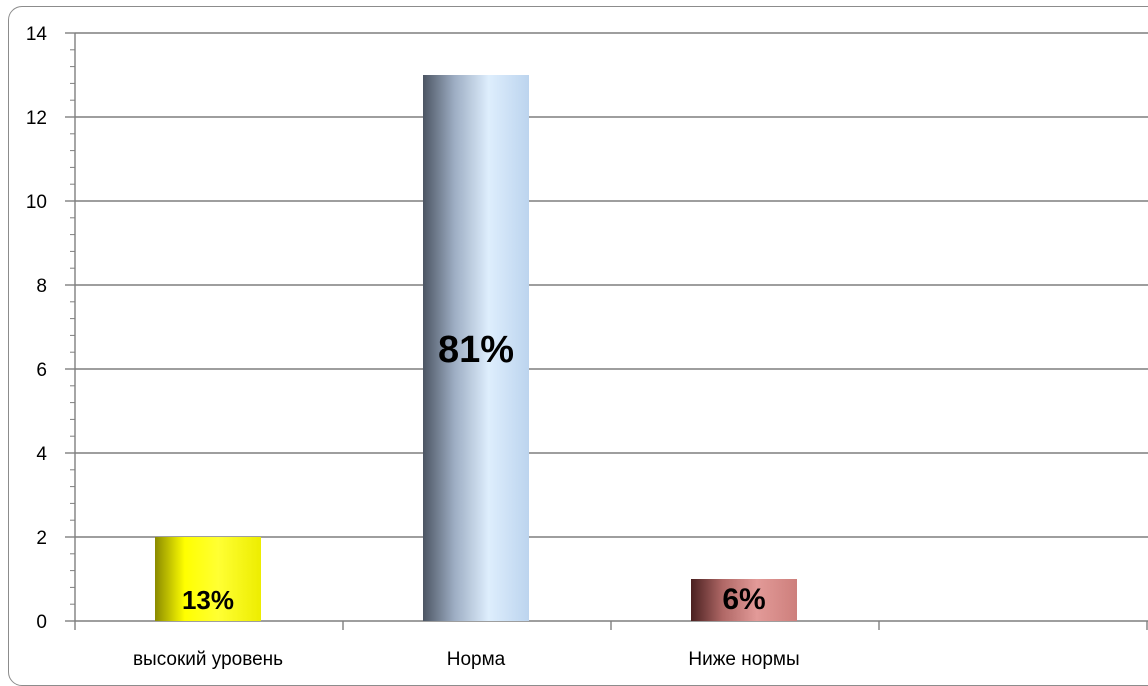 The width and height of the screenshot is (1148, 686). Describe the element at coordinates (36, 118) in the screenshot. I see `y-tick-label: 12` at that location.